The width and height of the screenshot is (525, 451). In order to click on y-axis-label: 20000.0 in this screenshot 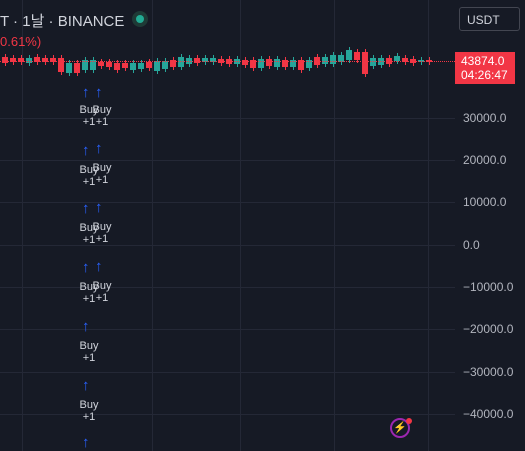, I will do `click(485, 160)`.